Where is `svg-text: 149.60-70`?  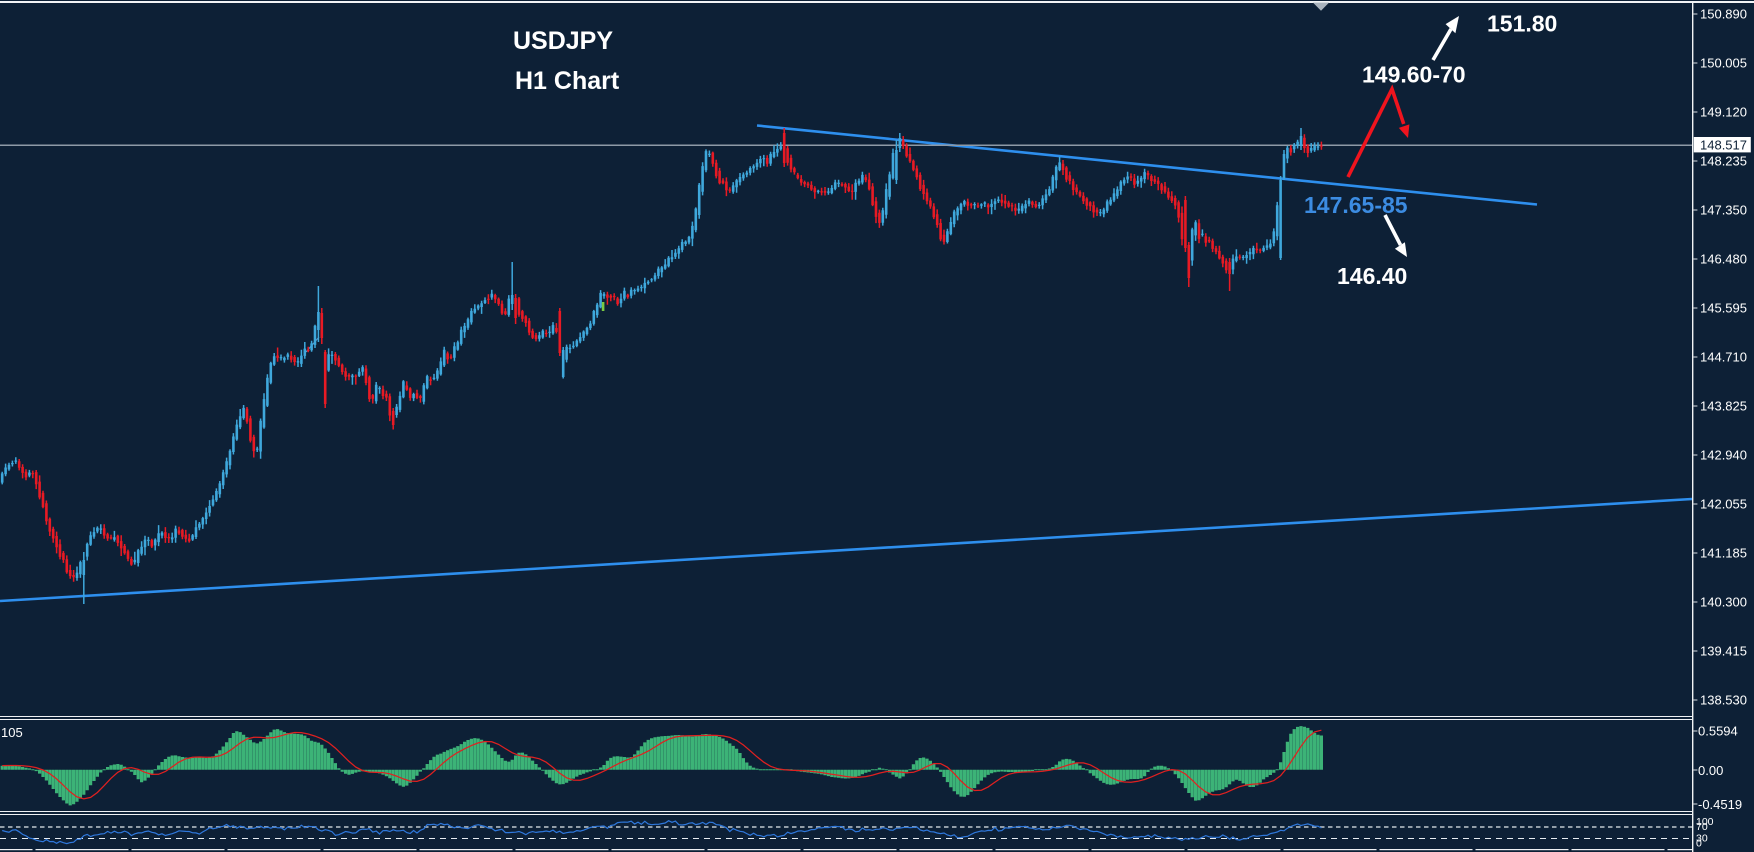
svg-text: 149.60-70 is located at coordinates (1414, 75).